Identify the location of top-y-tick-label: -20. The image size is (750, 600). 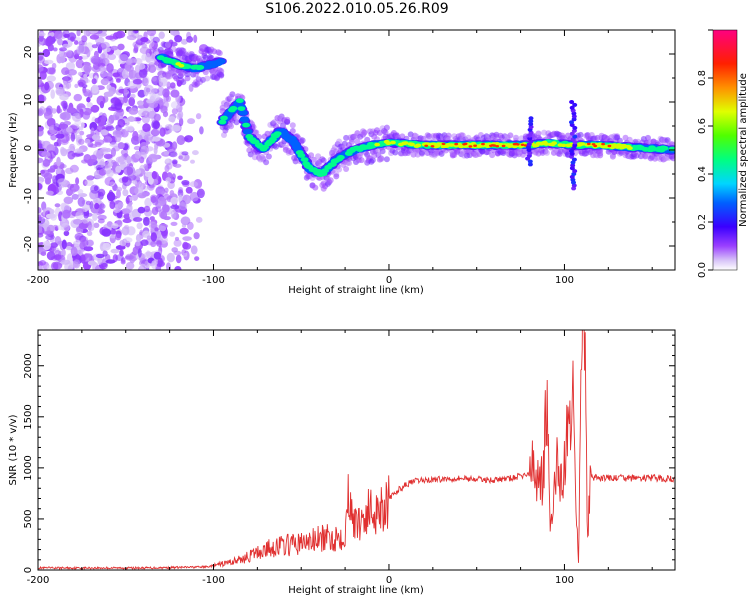
(28, 244).